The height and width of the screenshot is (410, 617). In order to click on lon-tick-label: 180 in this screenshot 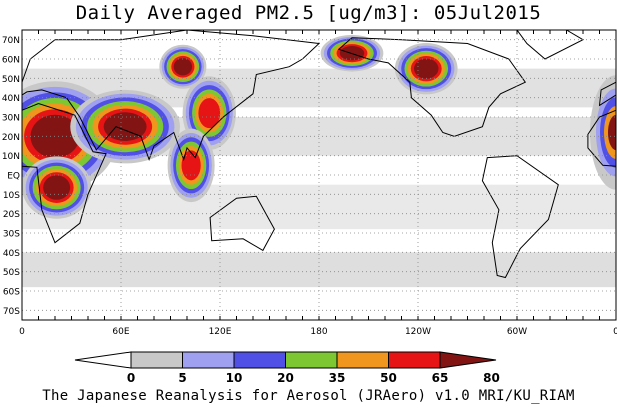, I will do `click(318, 332)`.